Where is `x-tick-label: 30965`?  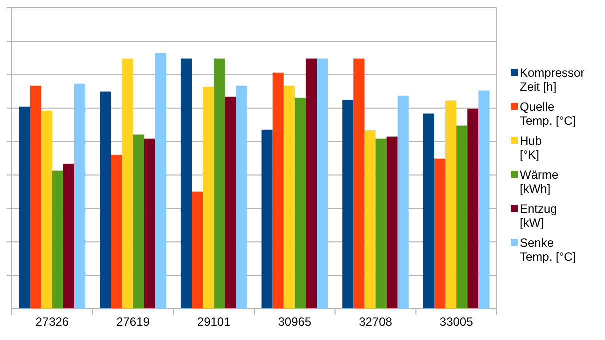
x-tick-label: 30965 is located at coordinates (295, 322).